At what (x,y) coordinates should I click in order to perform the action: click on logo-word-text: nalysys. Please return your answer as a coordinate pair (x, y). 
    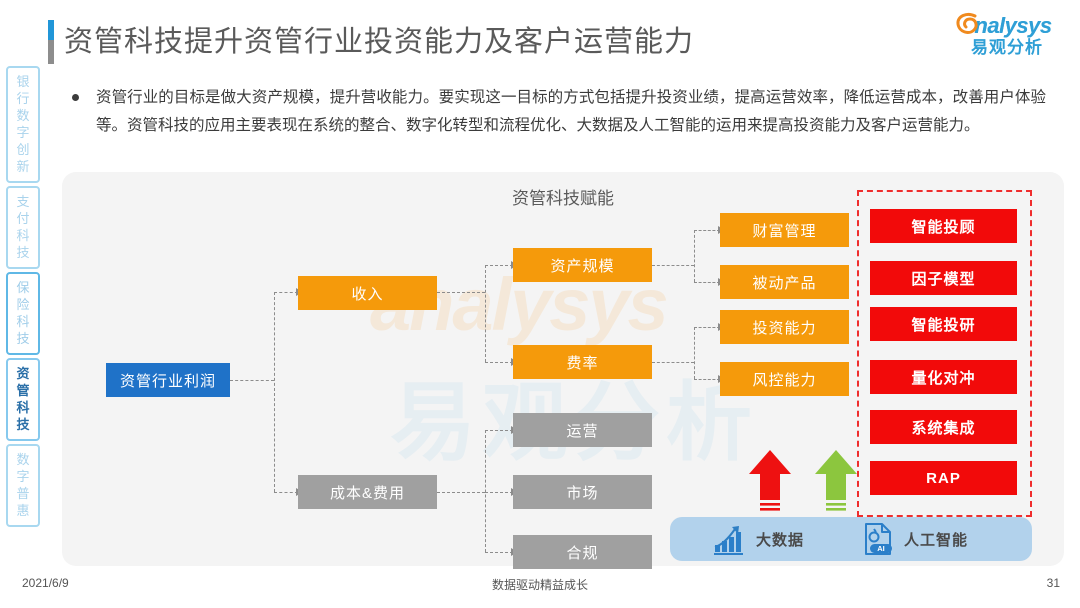
    Looking at the image, I should click on (1013, 25).